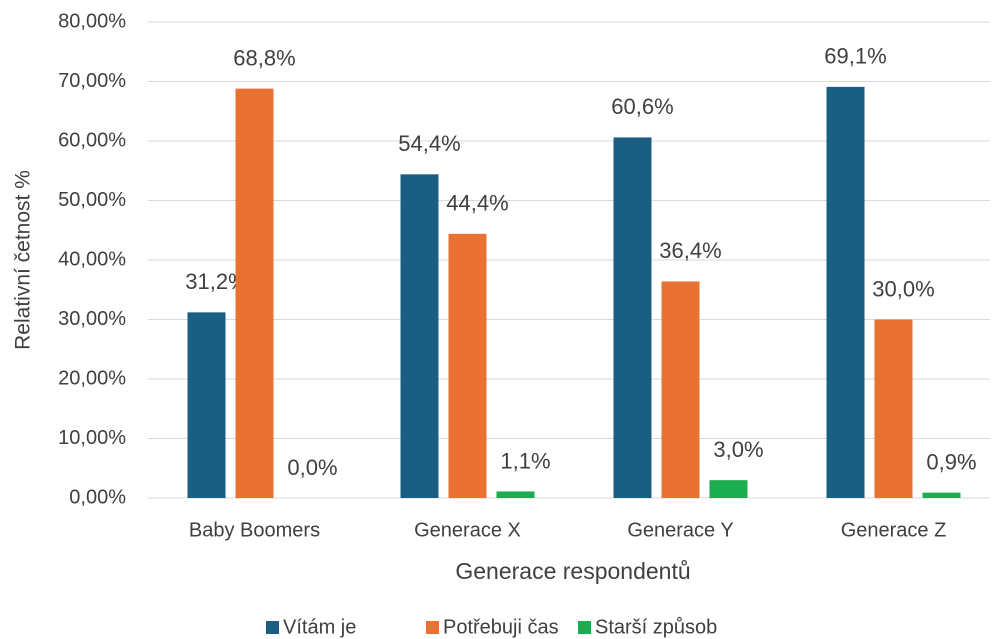  What do you see at coordinates (477, 203) in the screenshot?
I see `value-label: 44,4%` at bounding box center [477, 203].